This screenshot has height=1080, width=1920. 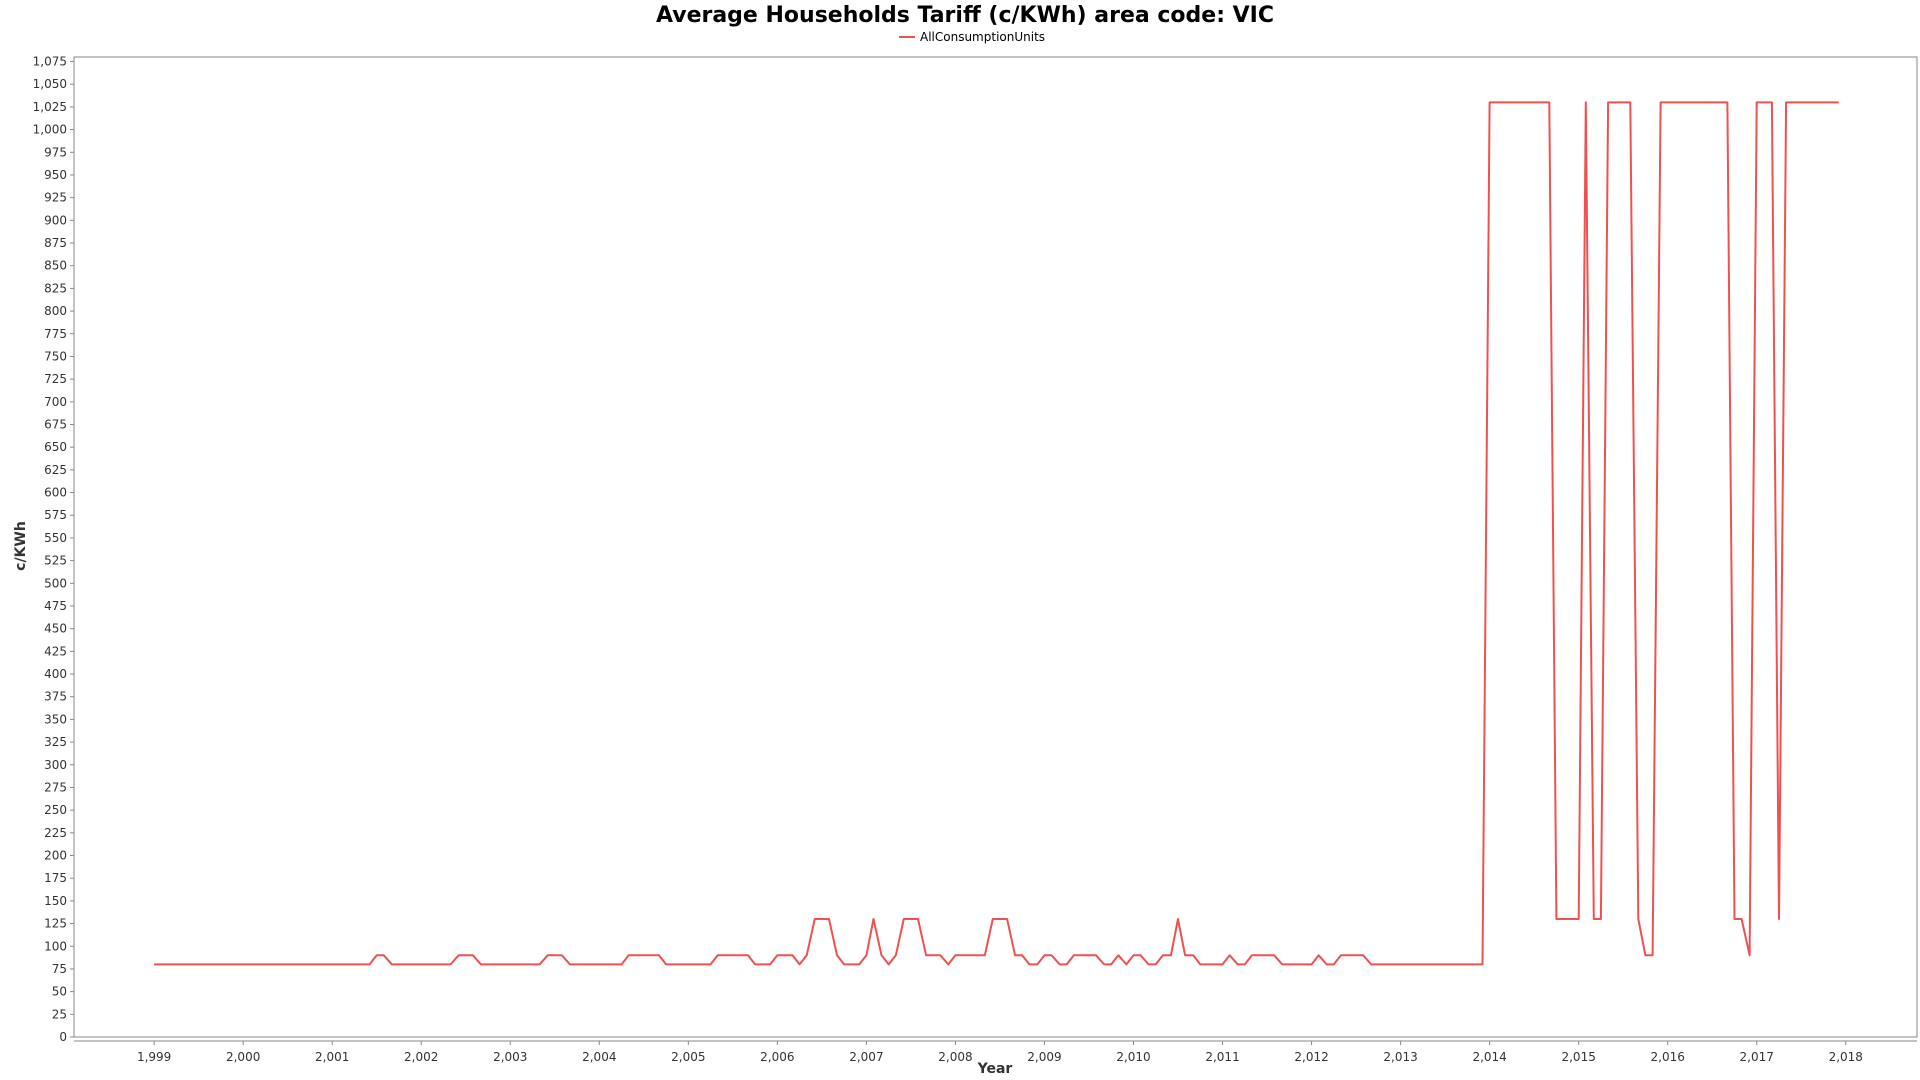 What do you see at coordinates (55, 288) in the screenshot?
I see `y-tick-label: 825` at bounding box center [55, 288].